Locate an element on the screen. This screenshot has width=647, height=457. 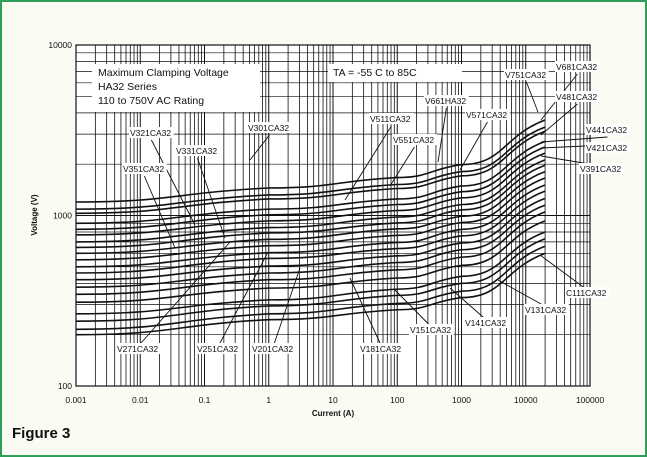
x-tick-labels: 0.001 0.01 0.1 1 10 100 1000 10000 100000 is located at coordinates (334, 400).